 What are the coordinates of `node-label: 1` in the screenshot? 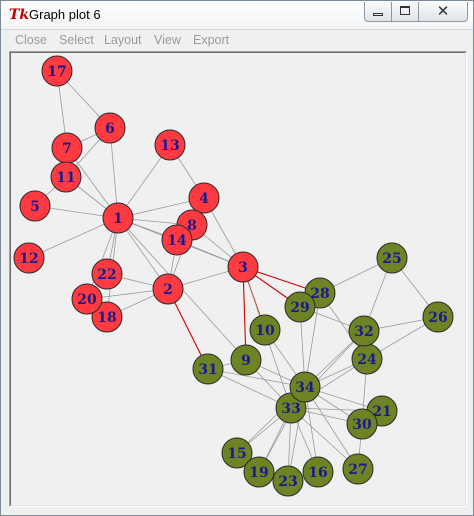 It's located at (118, 219).